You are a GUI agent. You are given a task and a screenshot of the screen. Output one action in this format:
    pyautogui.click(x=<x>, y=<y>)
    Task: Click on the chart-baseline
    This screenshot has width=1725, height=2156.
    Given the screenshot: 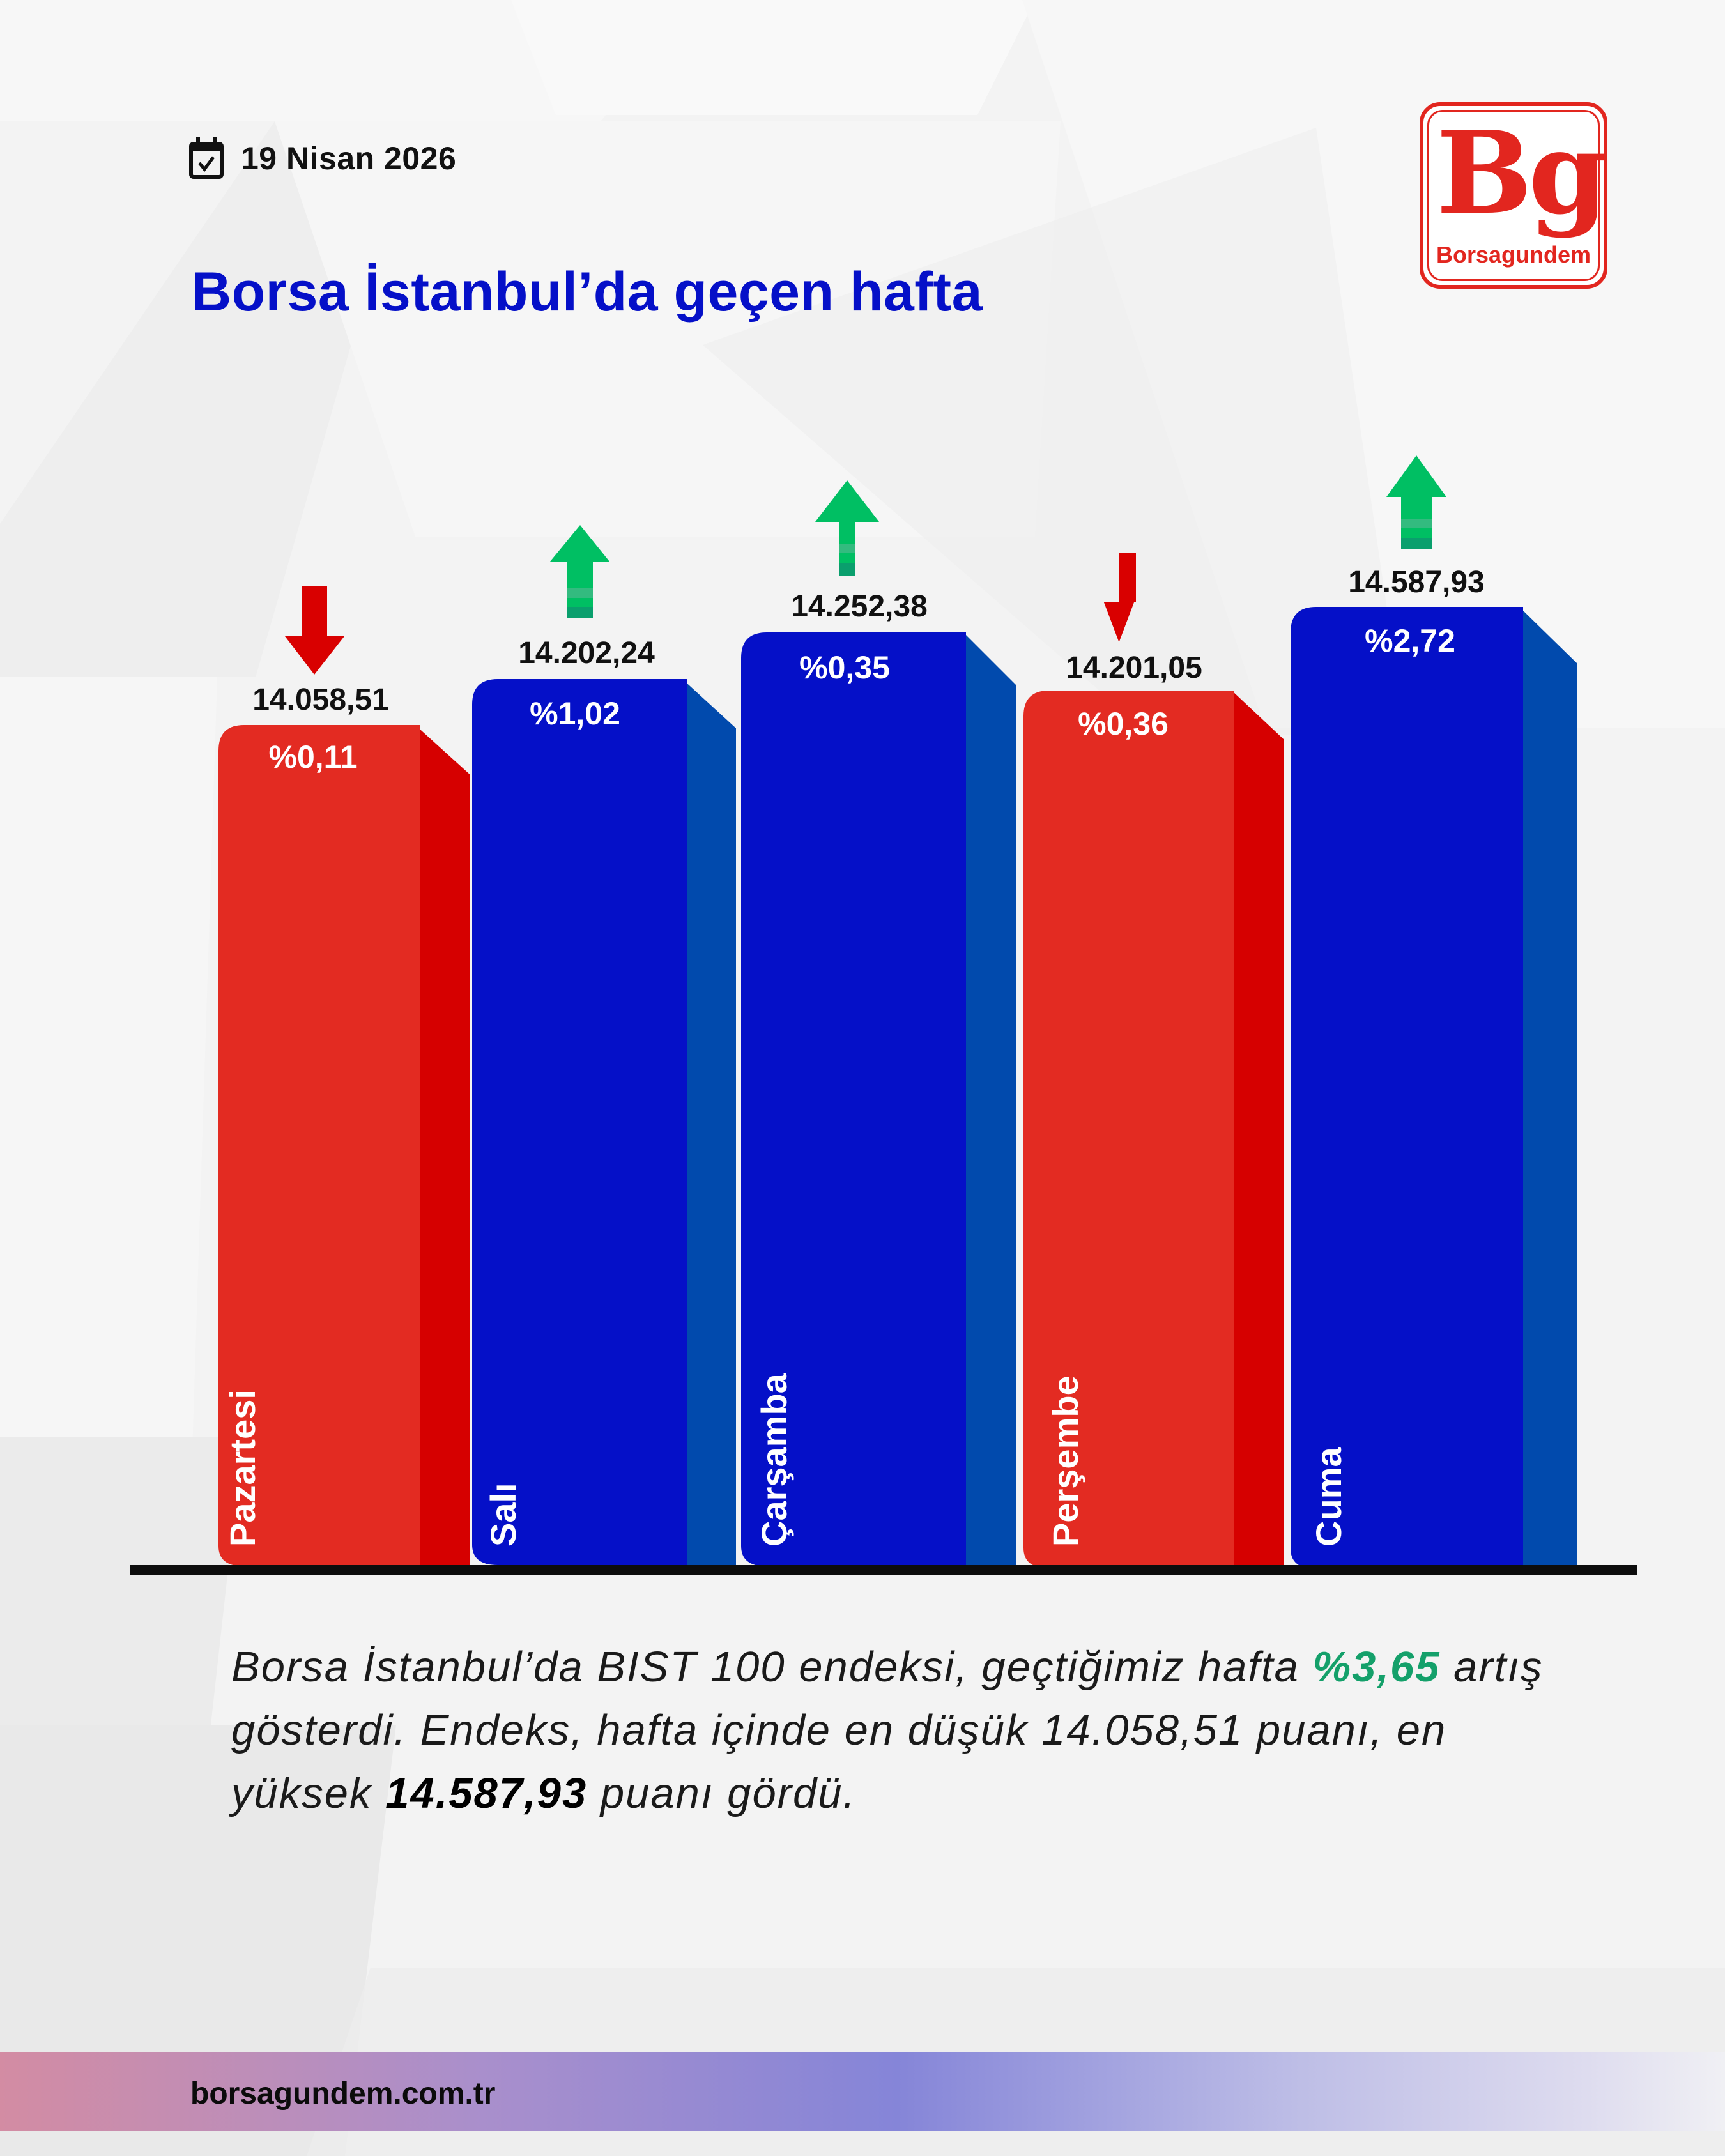 What is the action you would take?
    pyautogui.click(x=883, y=1570)
    